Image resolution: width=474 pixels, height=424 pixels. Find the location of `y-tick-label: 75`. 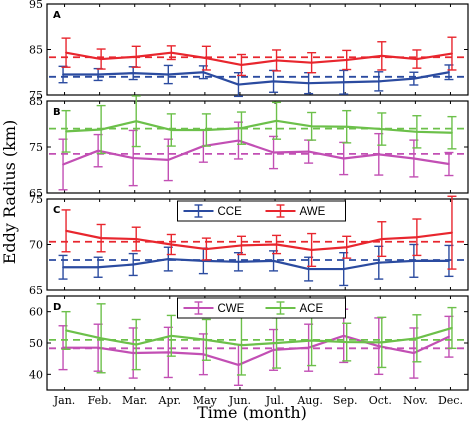

y-tick-label: 75 is located at coordinates (36, 199).